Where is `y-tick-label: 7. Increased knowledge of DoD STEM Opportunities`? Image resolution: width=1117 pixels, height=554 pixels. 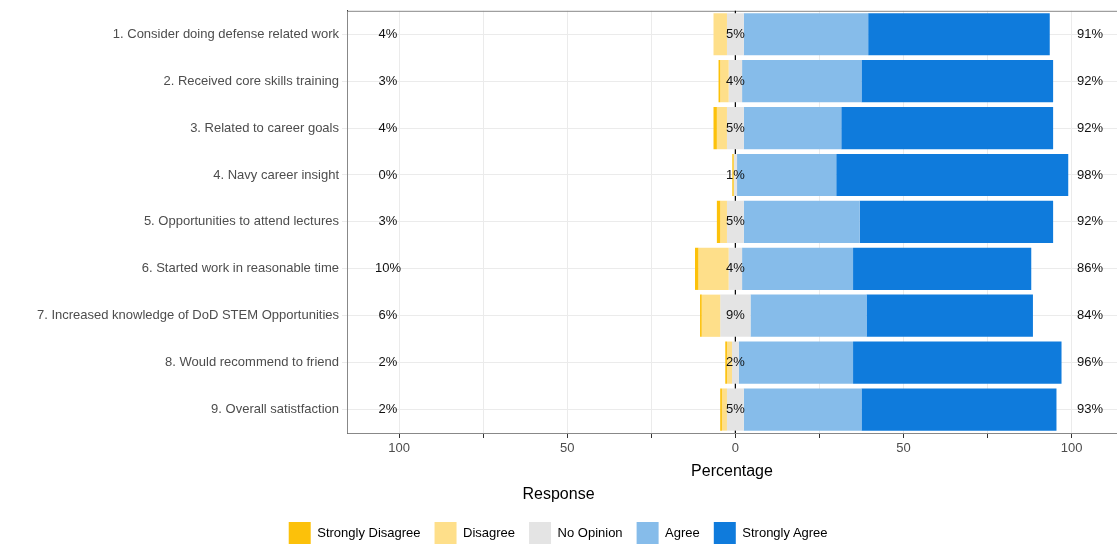 y-tick-label: 7. Increased knowledge of DoD STEM Opportunities is located at coordinates (188, 315).